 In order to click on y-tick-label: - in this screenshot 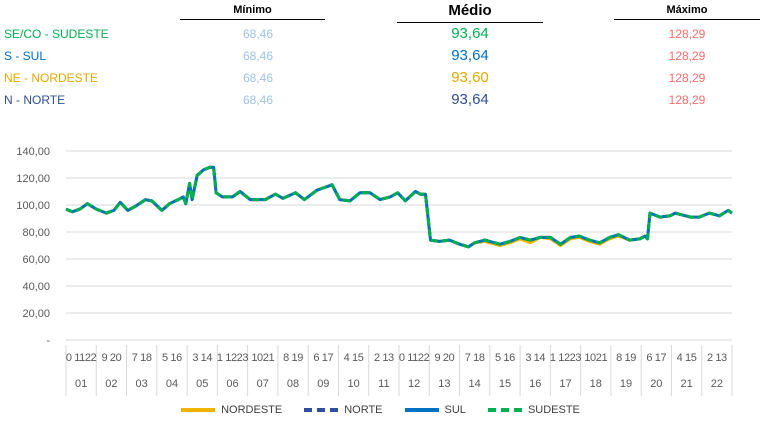, I will do `click(48, 341)`.